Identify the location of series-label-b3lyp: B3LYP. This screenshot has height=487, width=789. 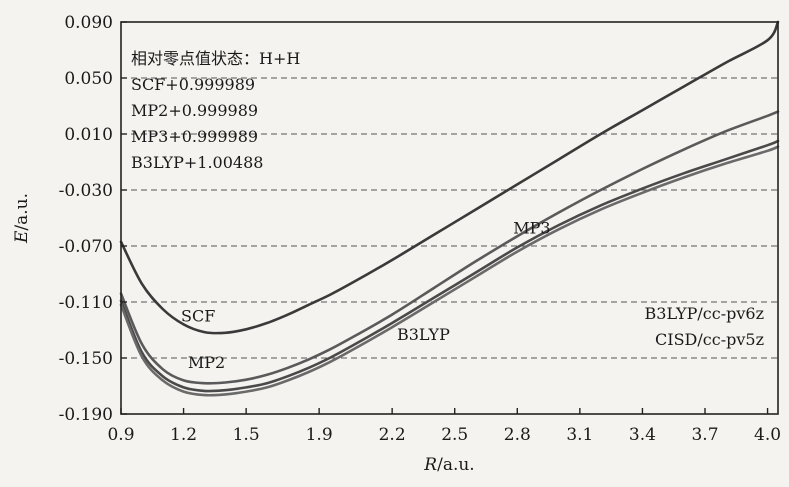
(423, 334).